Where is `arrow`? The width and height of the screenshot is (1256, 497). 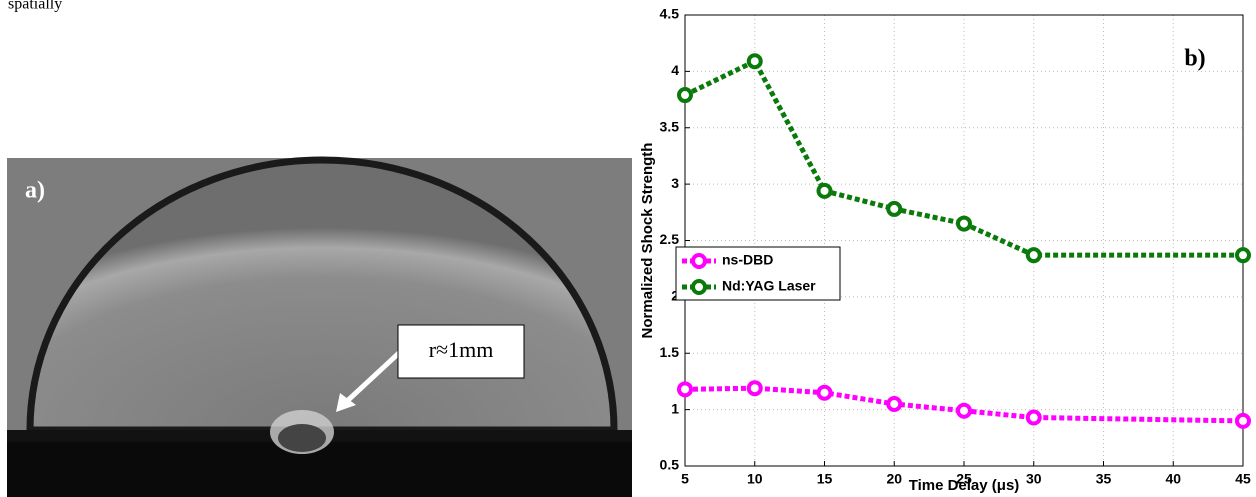
arrow is located at coordinates (372, 377).